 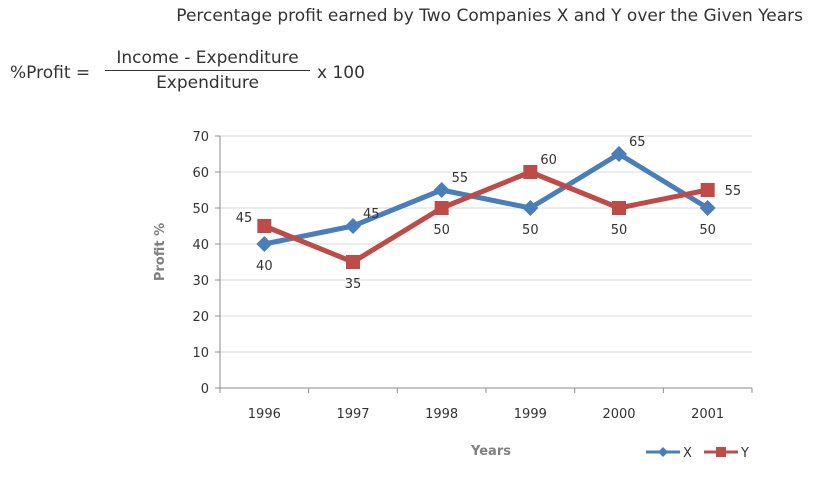 I want to click on series-line-y, so click(x=486, y=217).